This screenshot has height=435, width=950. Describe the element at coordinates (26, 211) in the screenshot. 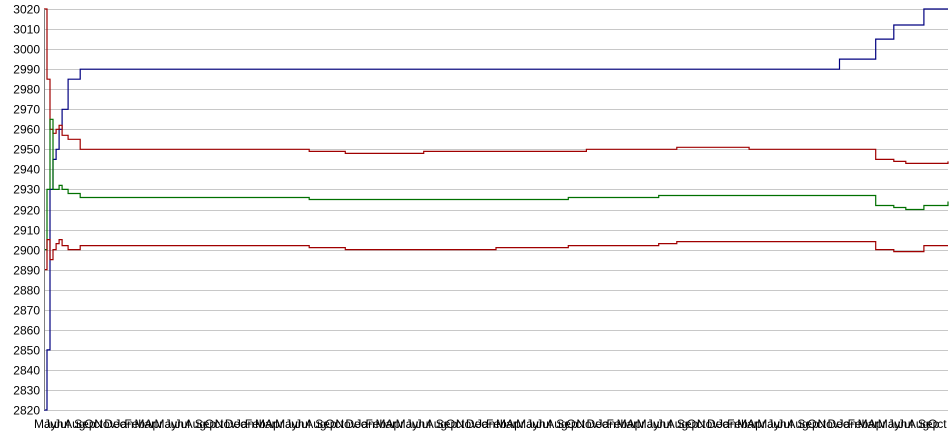

I see `y-tick-label: 2920` at that location.